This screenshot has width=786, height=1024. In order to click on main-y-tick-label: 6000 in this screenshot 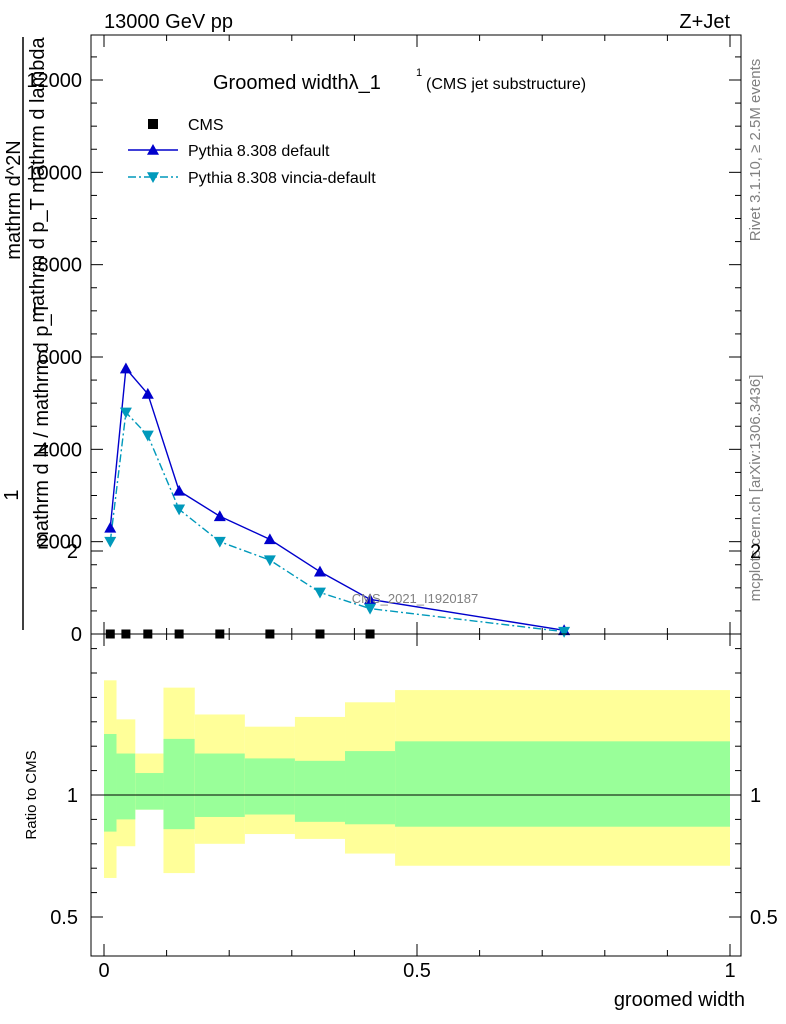, I will do `click(60, 358)`.